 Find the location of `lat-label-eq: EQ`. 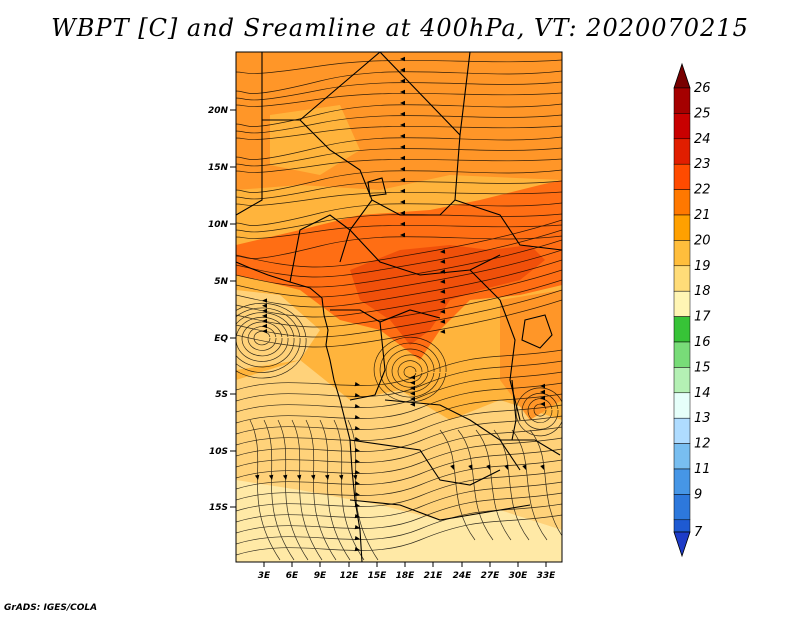

lat-label-eq: EQ is located at coordinates (221, 339).